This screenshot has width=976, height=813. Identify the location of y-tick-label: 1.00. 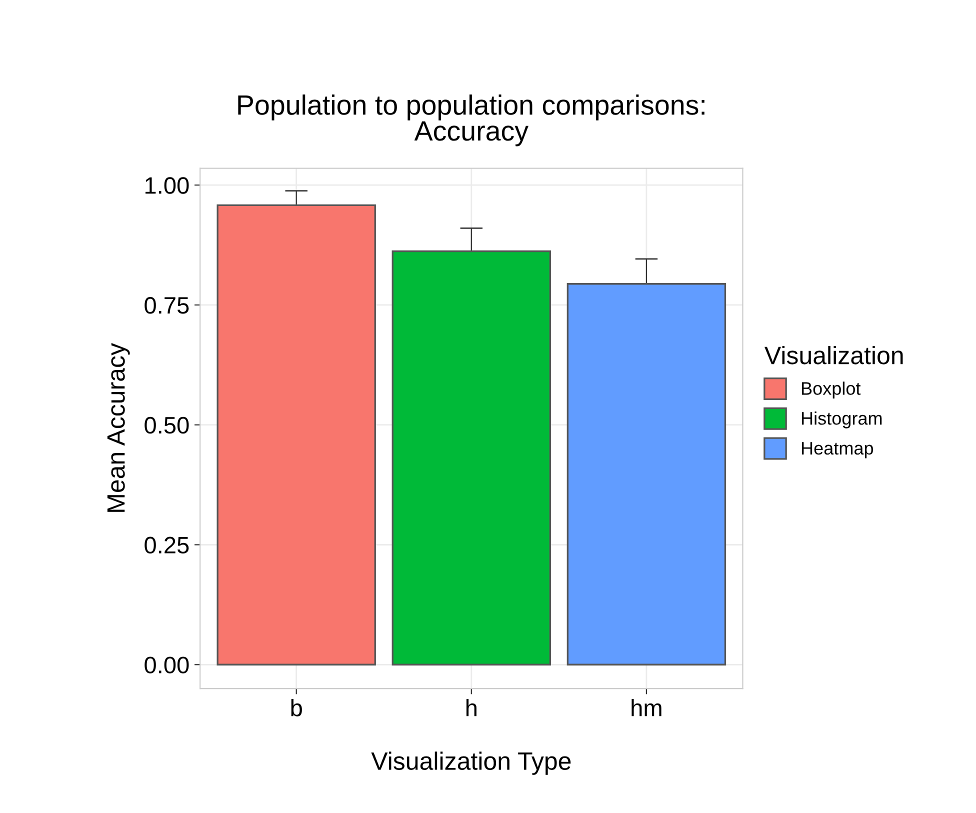
(167, 185).